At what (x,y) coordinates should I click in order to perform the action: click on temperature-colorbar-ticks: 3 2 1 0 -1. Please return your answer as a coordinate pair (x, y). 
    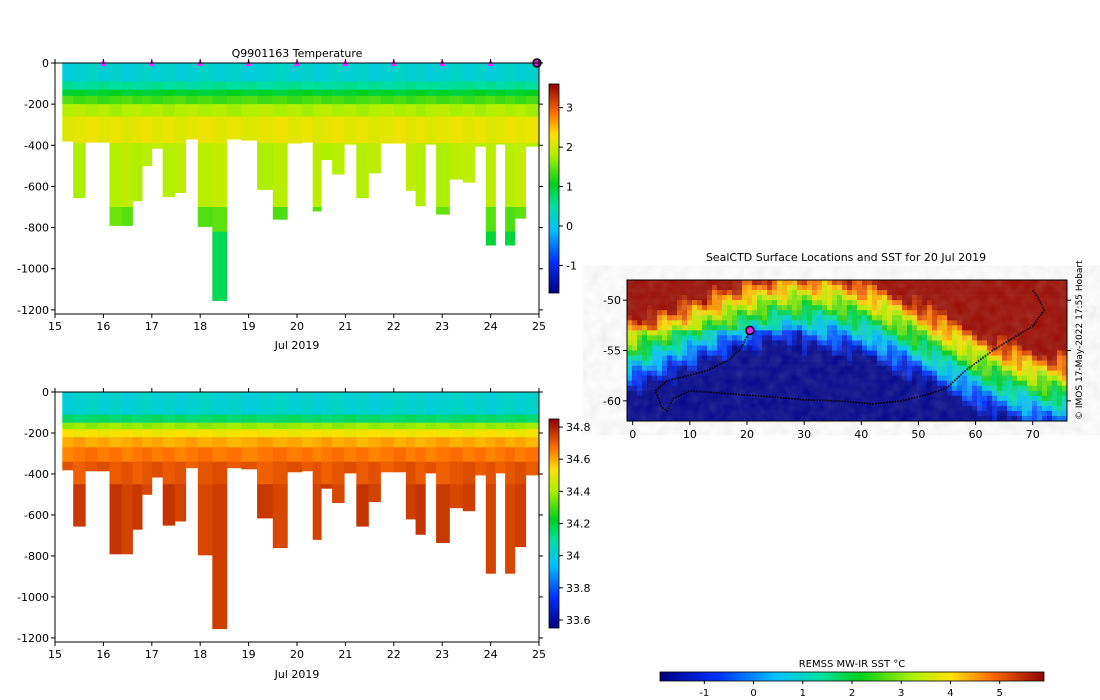
    Looking at the image, I should click on (568, 187).